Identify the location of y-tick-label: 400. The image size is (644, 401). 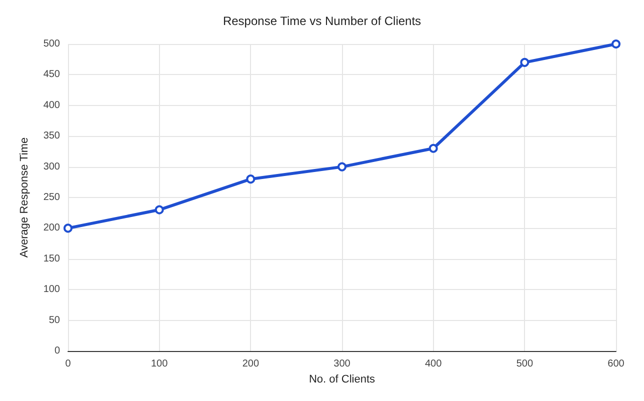
(51, 105).